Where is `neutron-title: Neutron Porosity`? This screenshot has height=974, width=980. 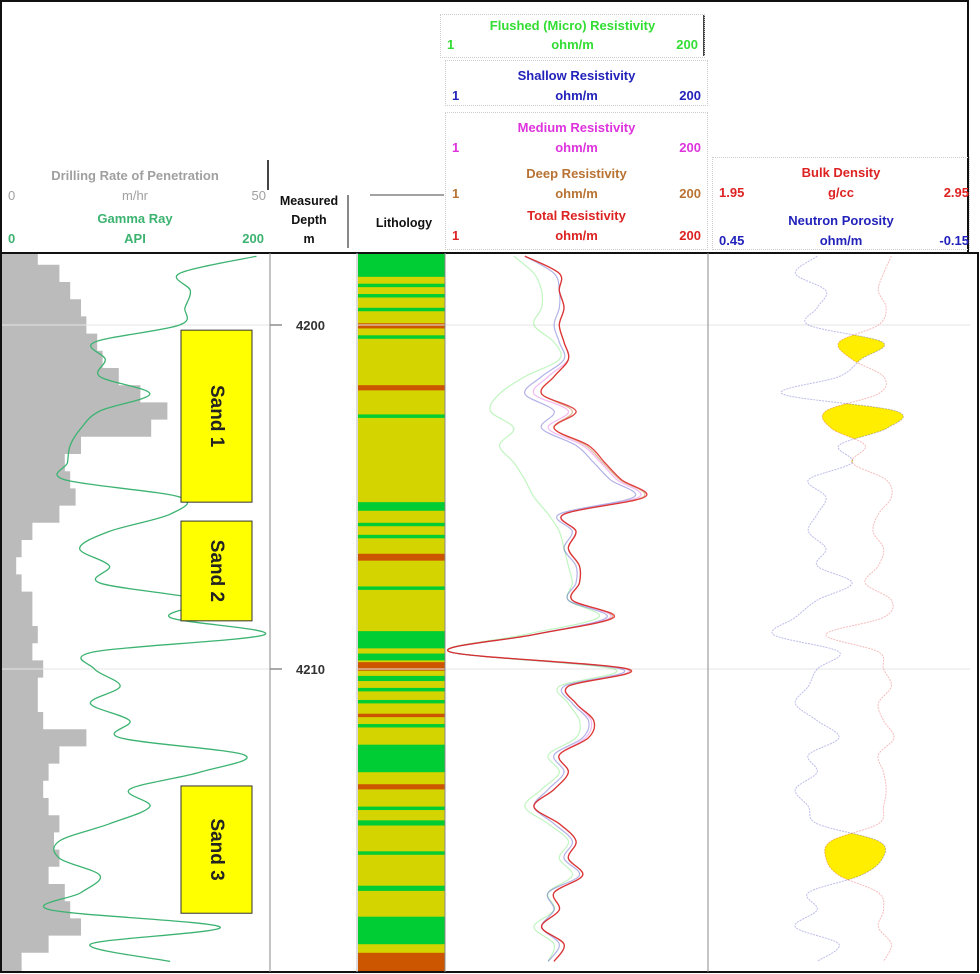 neutron-title: Neutron Porosity is located at coordinates (841, 220).